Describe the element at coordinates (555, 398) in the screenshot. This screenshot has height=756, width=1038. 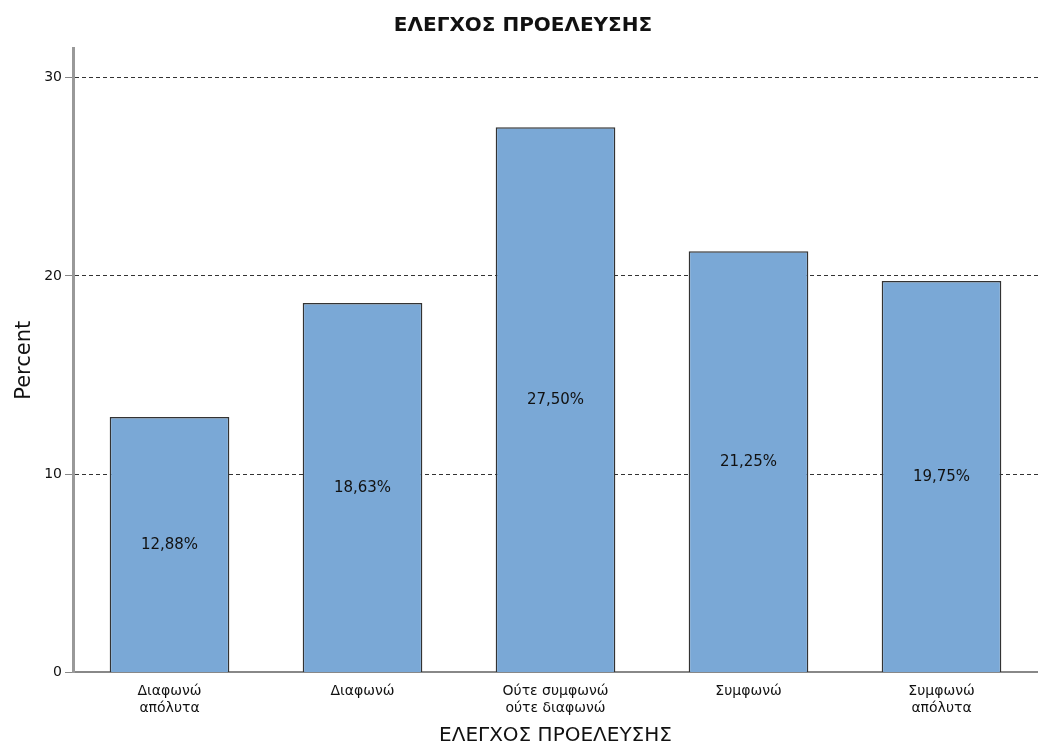
I see `data-label: 27,50%` at that location.